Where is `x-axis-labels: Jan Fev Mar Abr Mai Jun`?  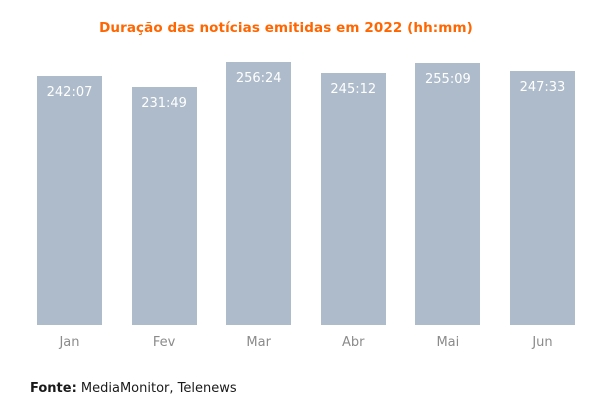
x-axis-labels: Jan Fev Mar Abr Mai Jun is located at coordinates (306, 342).